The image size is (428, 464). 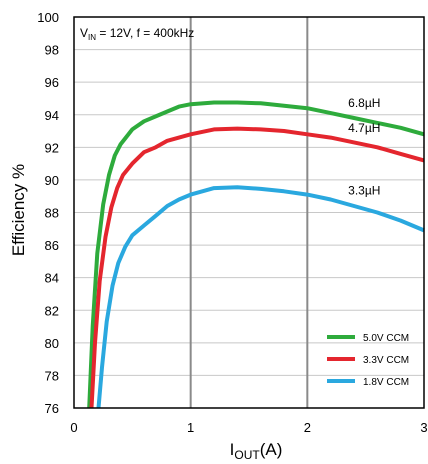 I want to click on y-tick-label: 80, so click(x=52, y=343).